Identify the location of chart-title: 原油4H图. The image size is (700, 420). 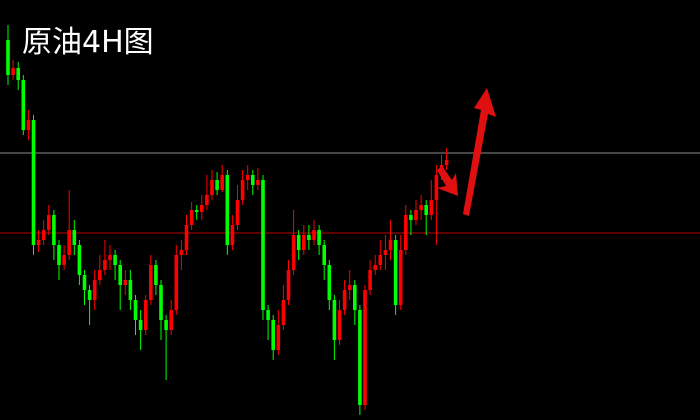
(88, 42).